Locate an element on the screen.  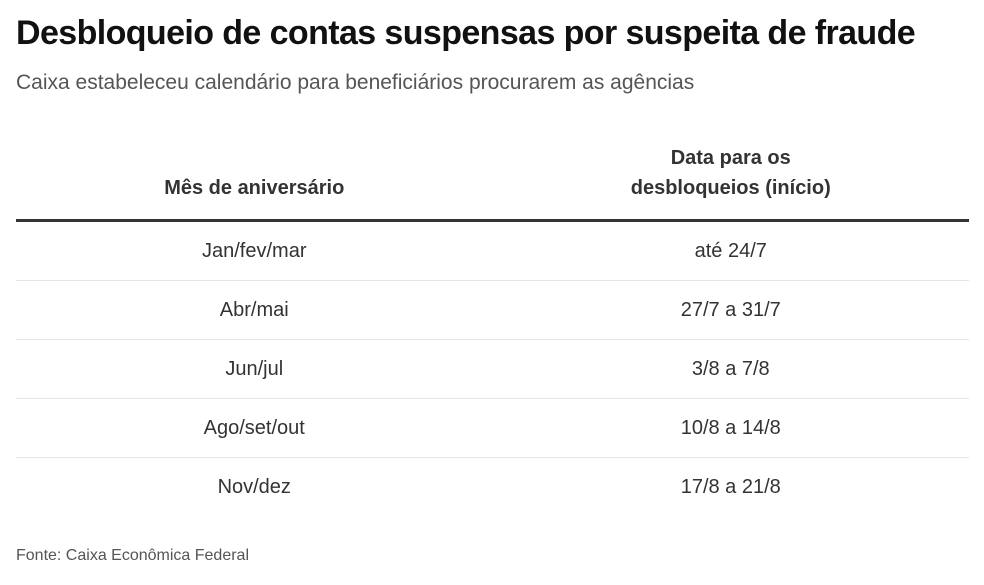
cell-birth-month: Nov/dez is located at coordinates (254, 486).